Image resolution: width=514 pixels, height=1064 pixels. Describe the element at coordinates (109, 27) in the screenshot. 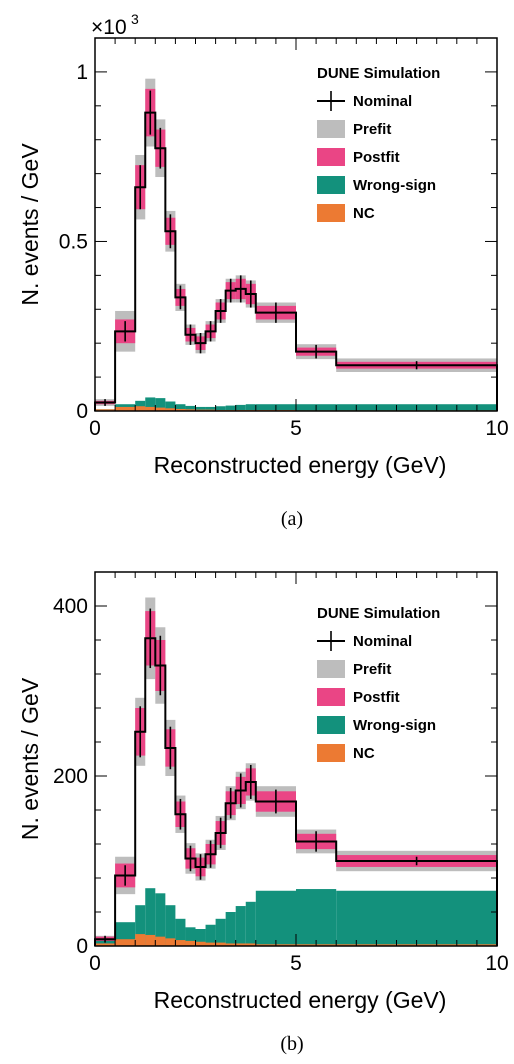

I see `y-multiplier: ×10` at that location.